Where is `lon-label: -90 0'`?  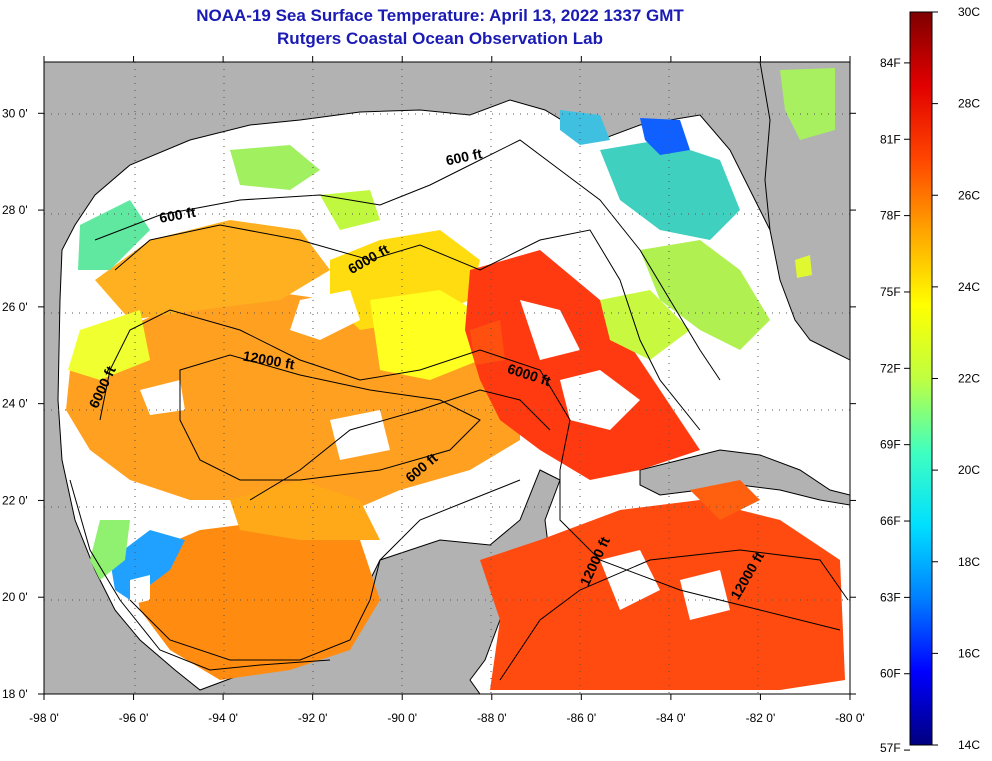 lon-label: -90 0' is located at coordinates (402, 718).